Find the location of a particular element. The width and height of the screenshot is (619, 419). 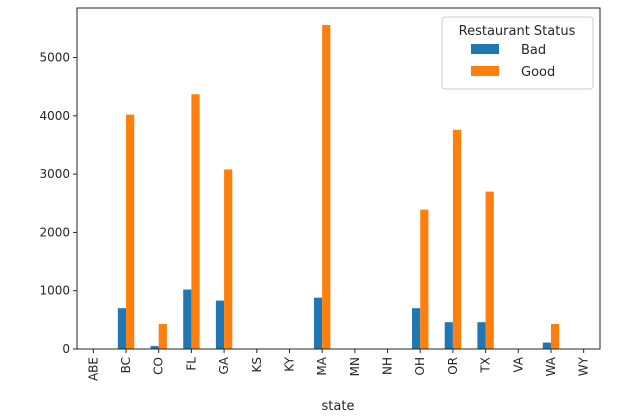

x-tick-label-wy: WY is located at coordinates (584, 366).